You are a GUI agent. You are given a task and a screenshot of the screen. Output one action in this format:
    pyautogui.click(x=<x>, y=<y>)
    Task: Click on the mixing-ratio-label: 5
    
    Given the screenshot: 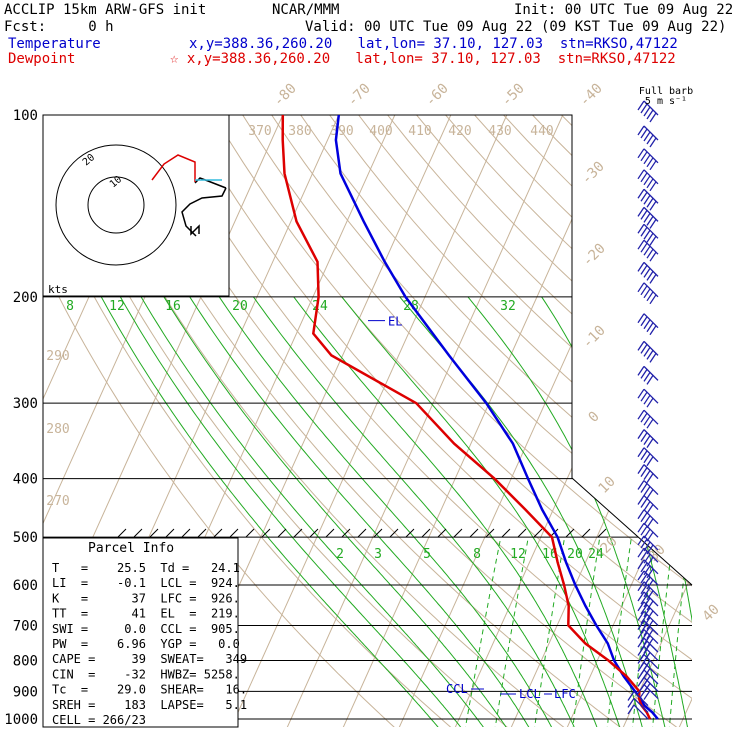 What is the action you would take?
    pyautogui.click(x=427, y=554)
    